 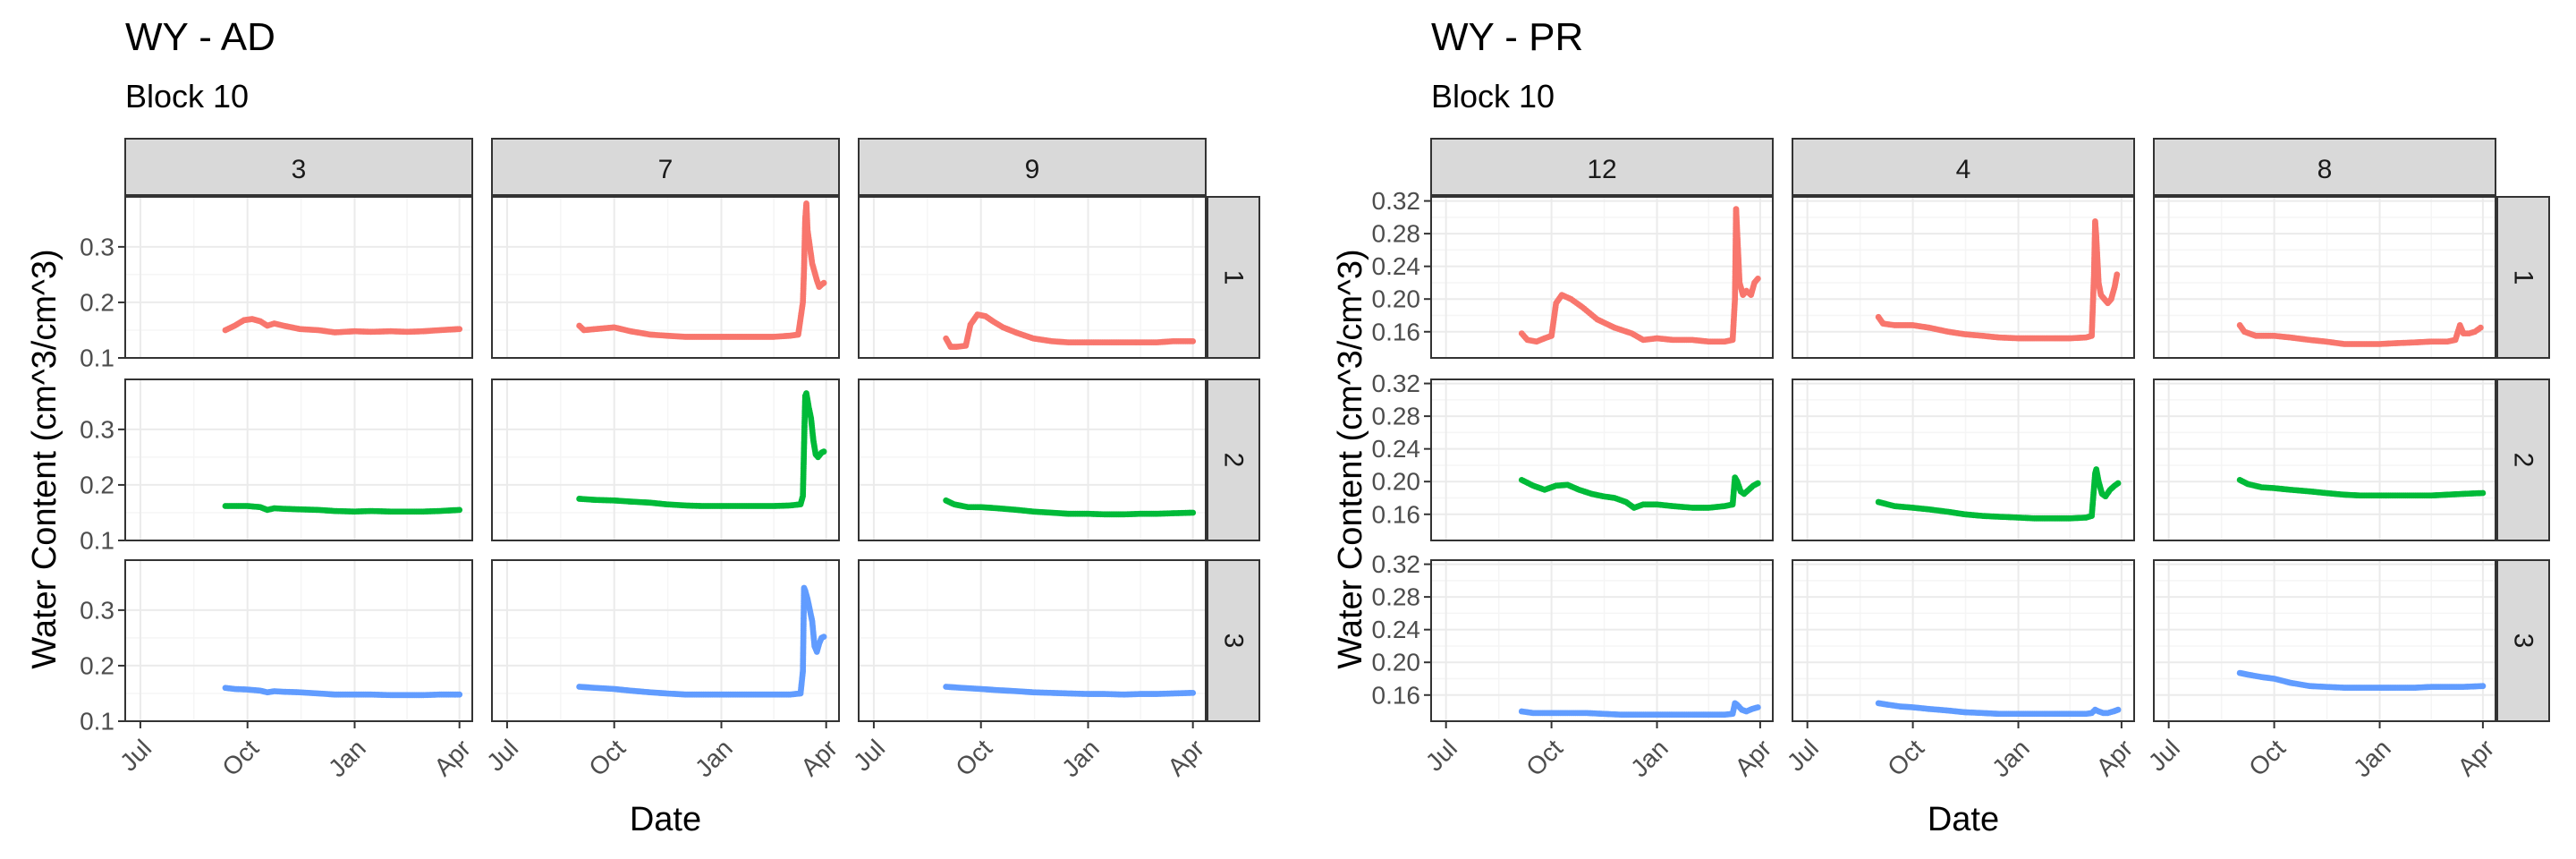 I want to click on panel-12-2: 0.16 0.20 0.24 0.28 0.32, so click(x=1573, y=455).